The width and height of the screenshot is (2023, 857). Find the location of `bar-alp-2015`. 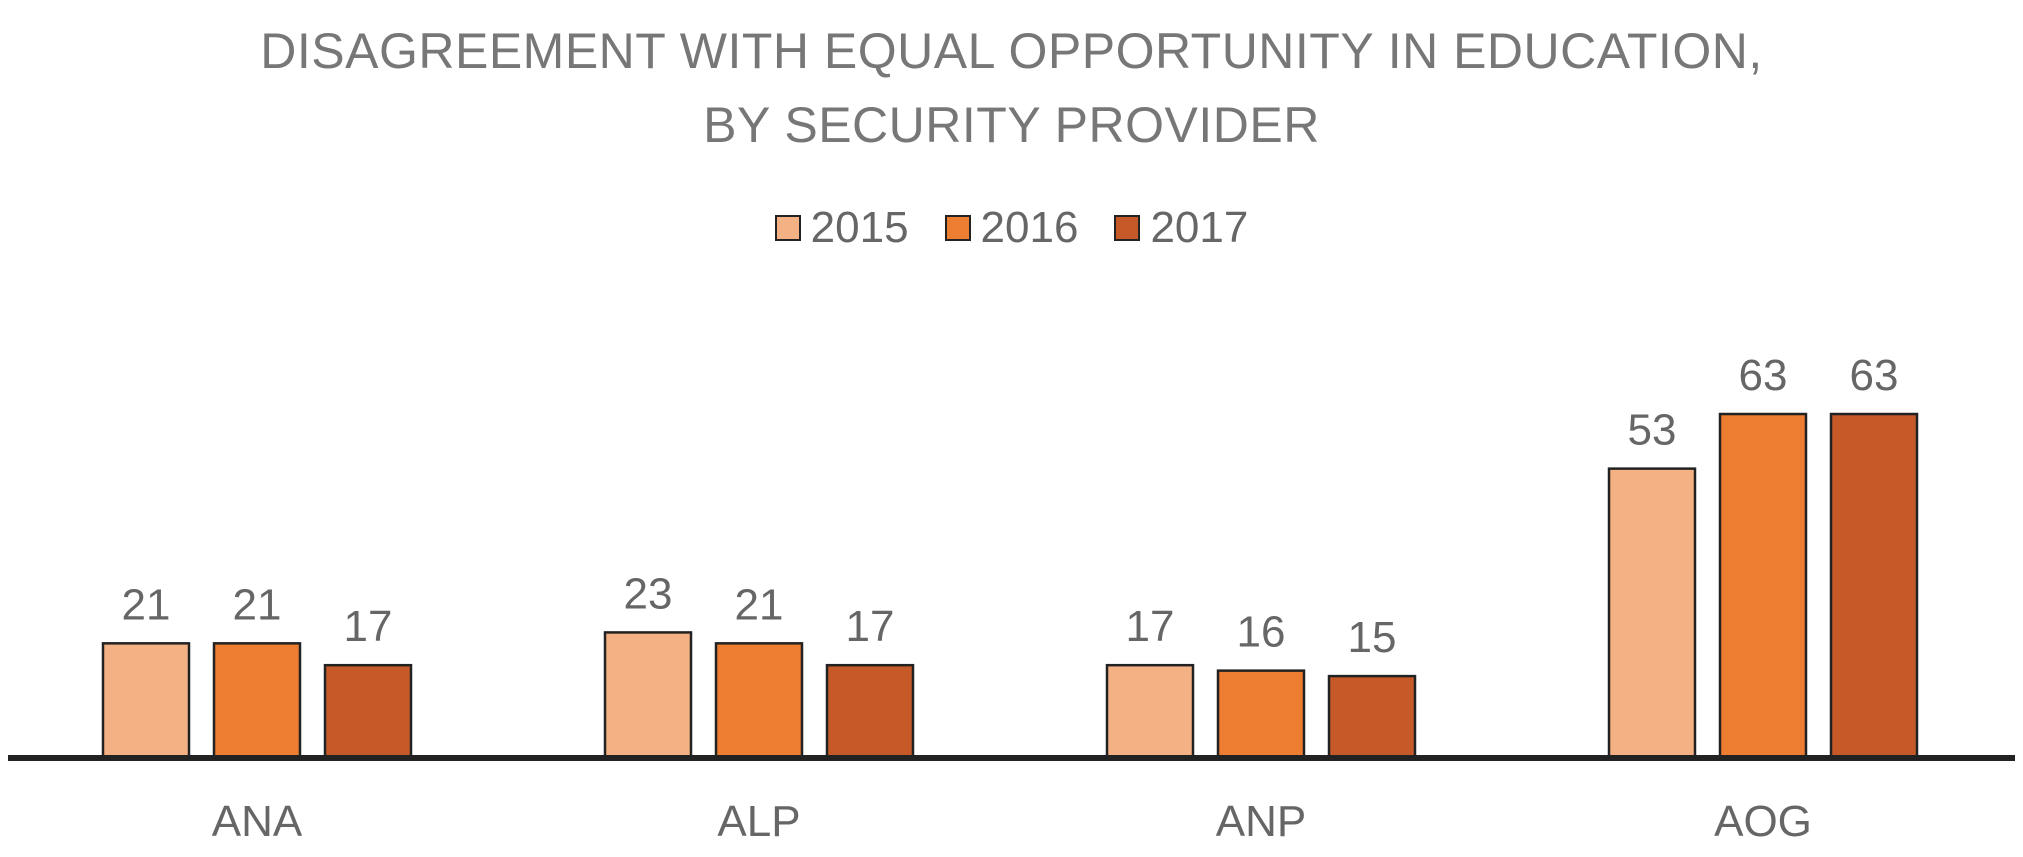

bar-alp-2015 is located at coordinates (648, 695).